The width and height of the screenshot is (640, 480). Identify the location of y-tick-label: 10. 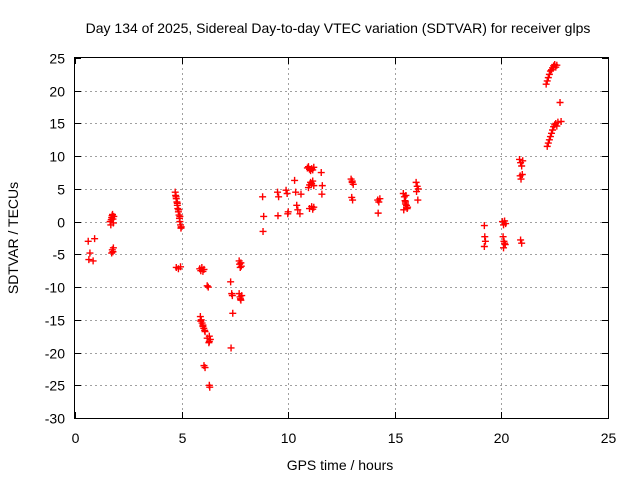
(57, 157).